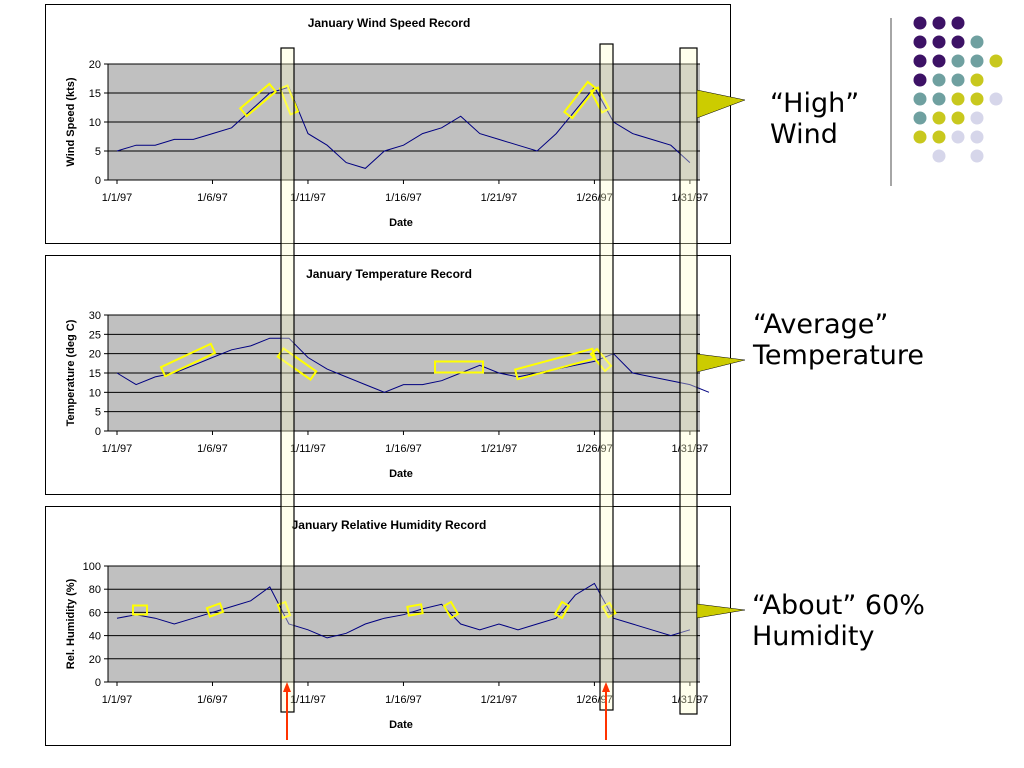 The height and width of the screenshot is (768, 1024). Describe the element at coordinates (95, 316) in the screenshot. I see `y-tick-label: 30` at that location.